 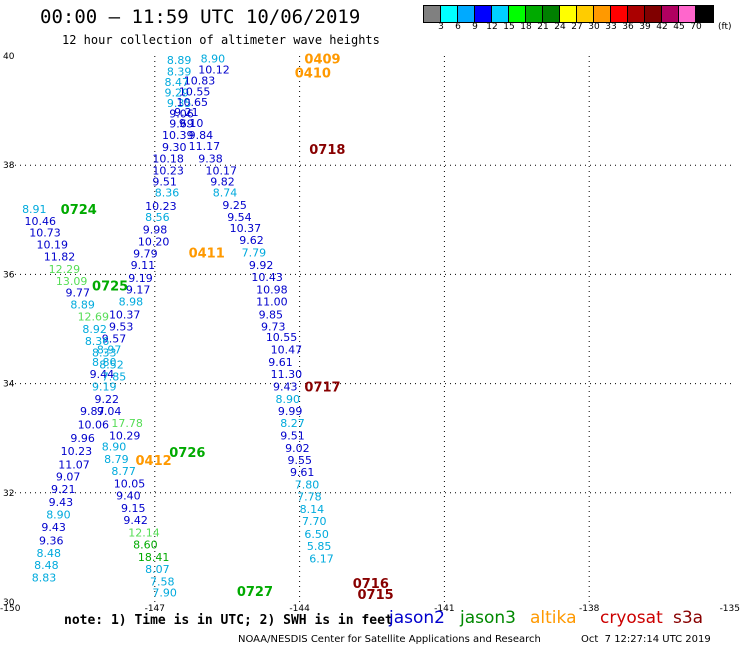 I want to click on wave-height-point: 12.14, so click(x=144, y=533).